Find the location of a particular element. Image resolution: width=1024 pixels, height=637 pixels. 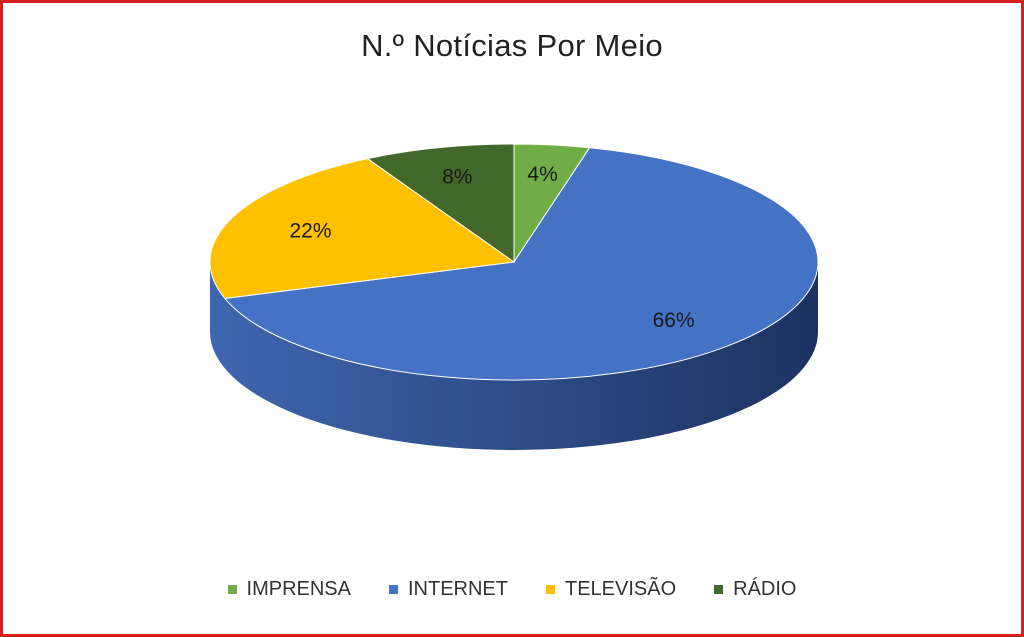

chart-title: N.º Notícias Por Meio is located at coordinates (512, 45).